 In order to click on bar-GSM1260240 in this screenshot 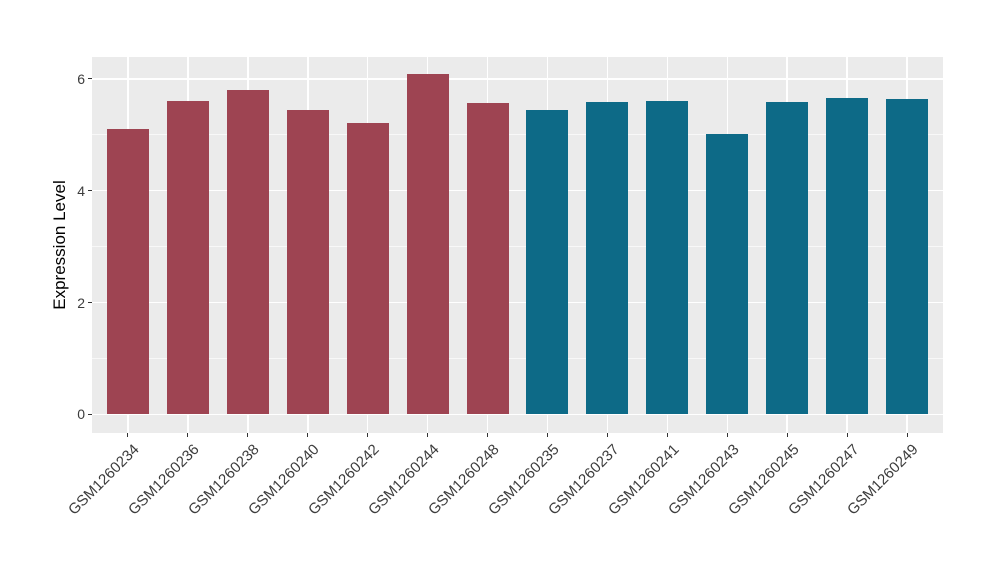, I will do `click(307, 262)`.